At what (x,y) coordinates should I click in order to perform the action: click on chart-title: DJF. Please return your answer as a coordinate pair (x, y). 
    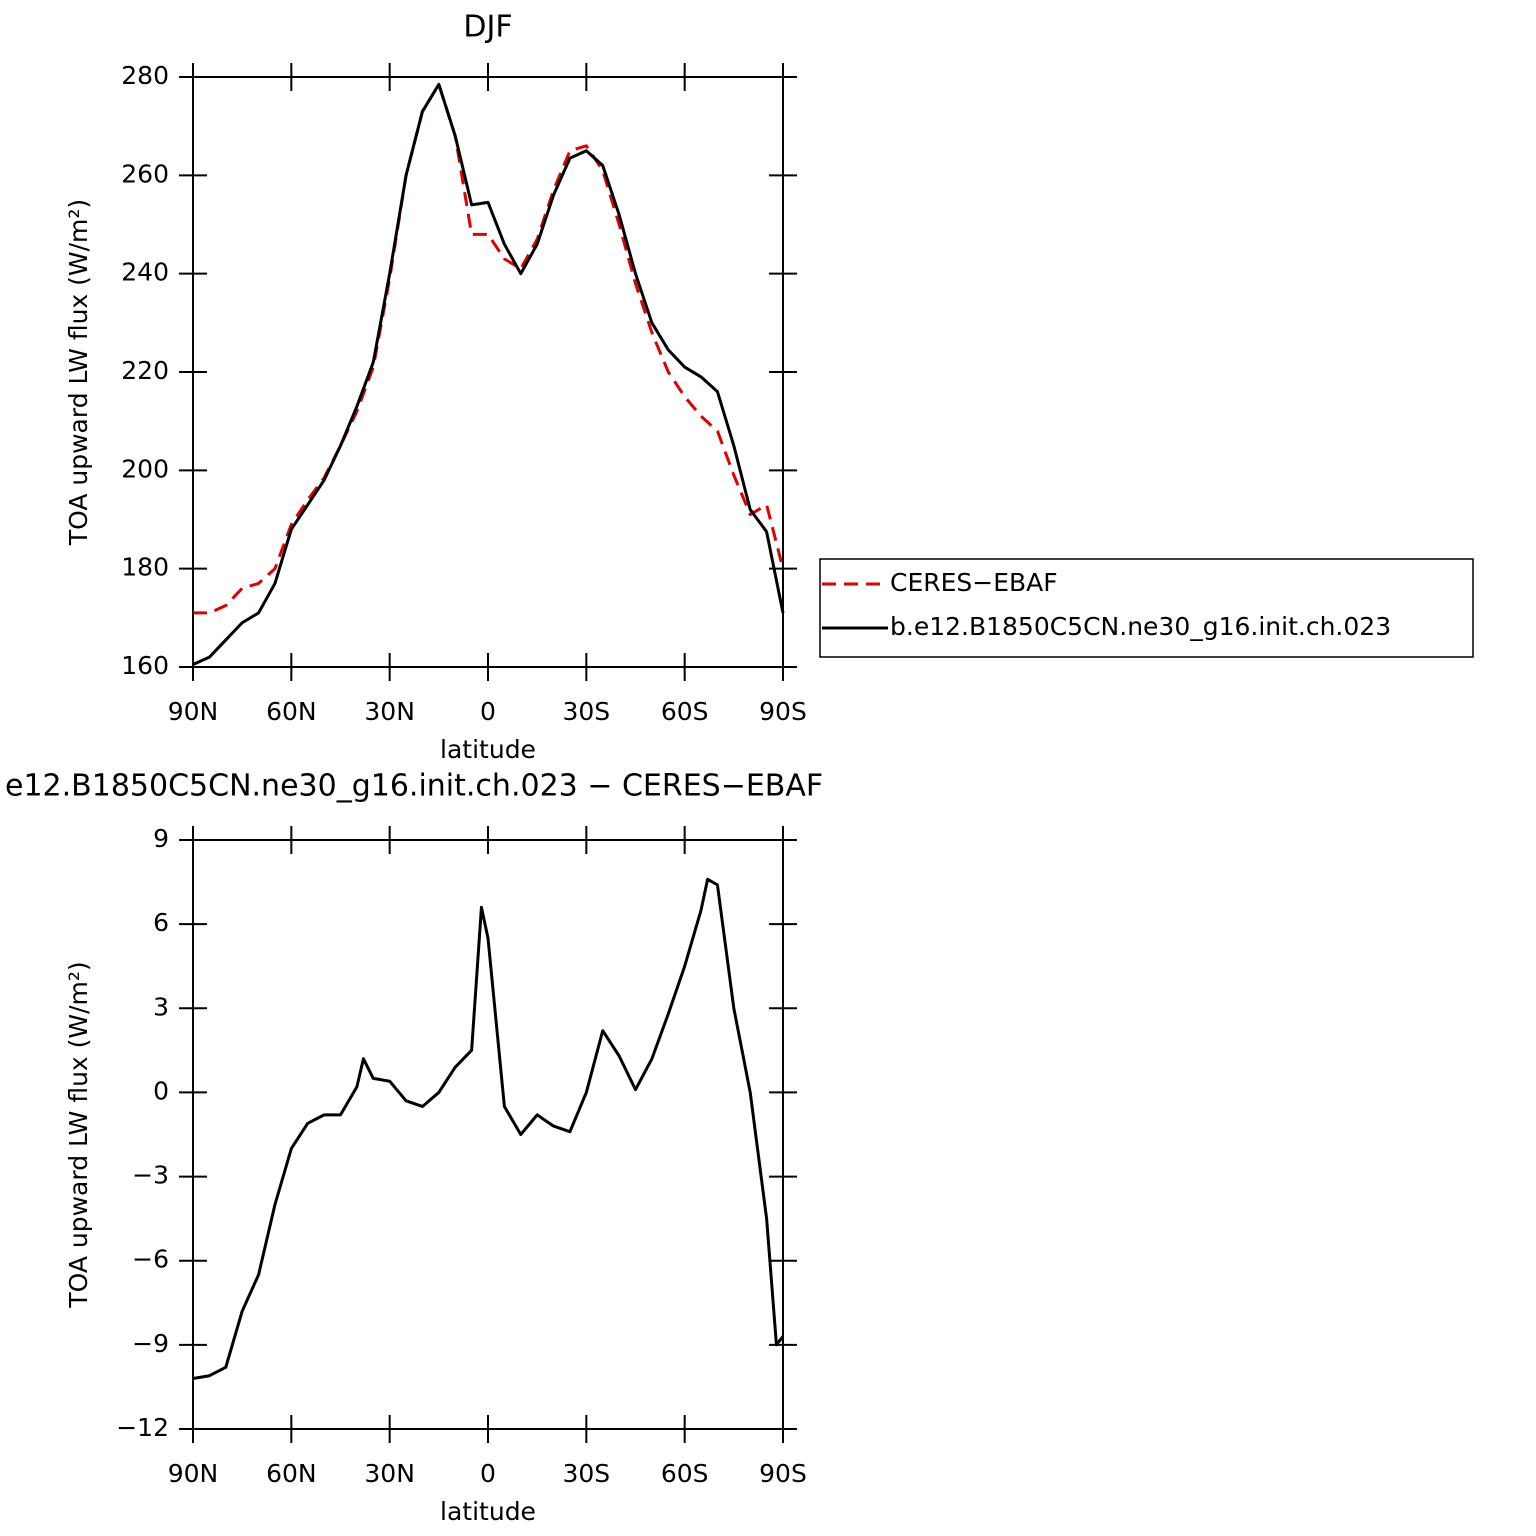
    Looking at the image, I should click on (487, 27).